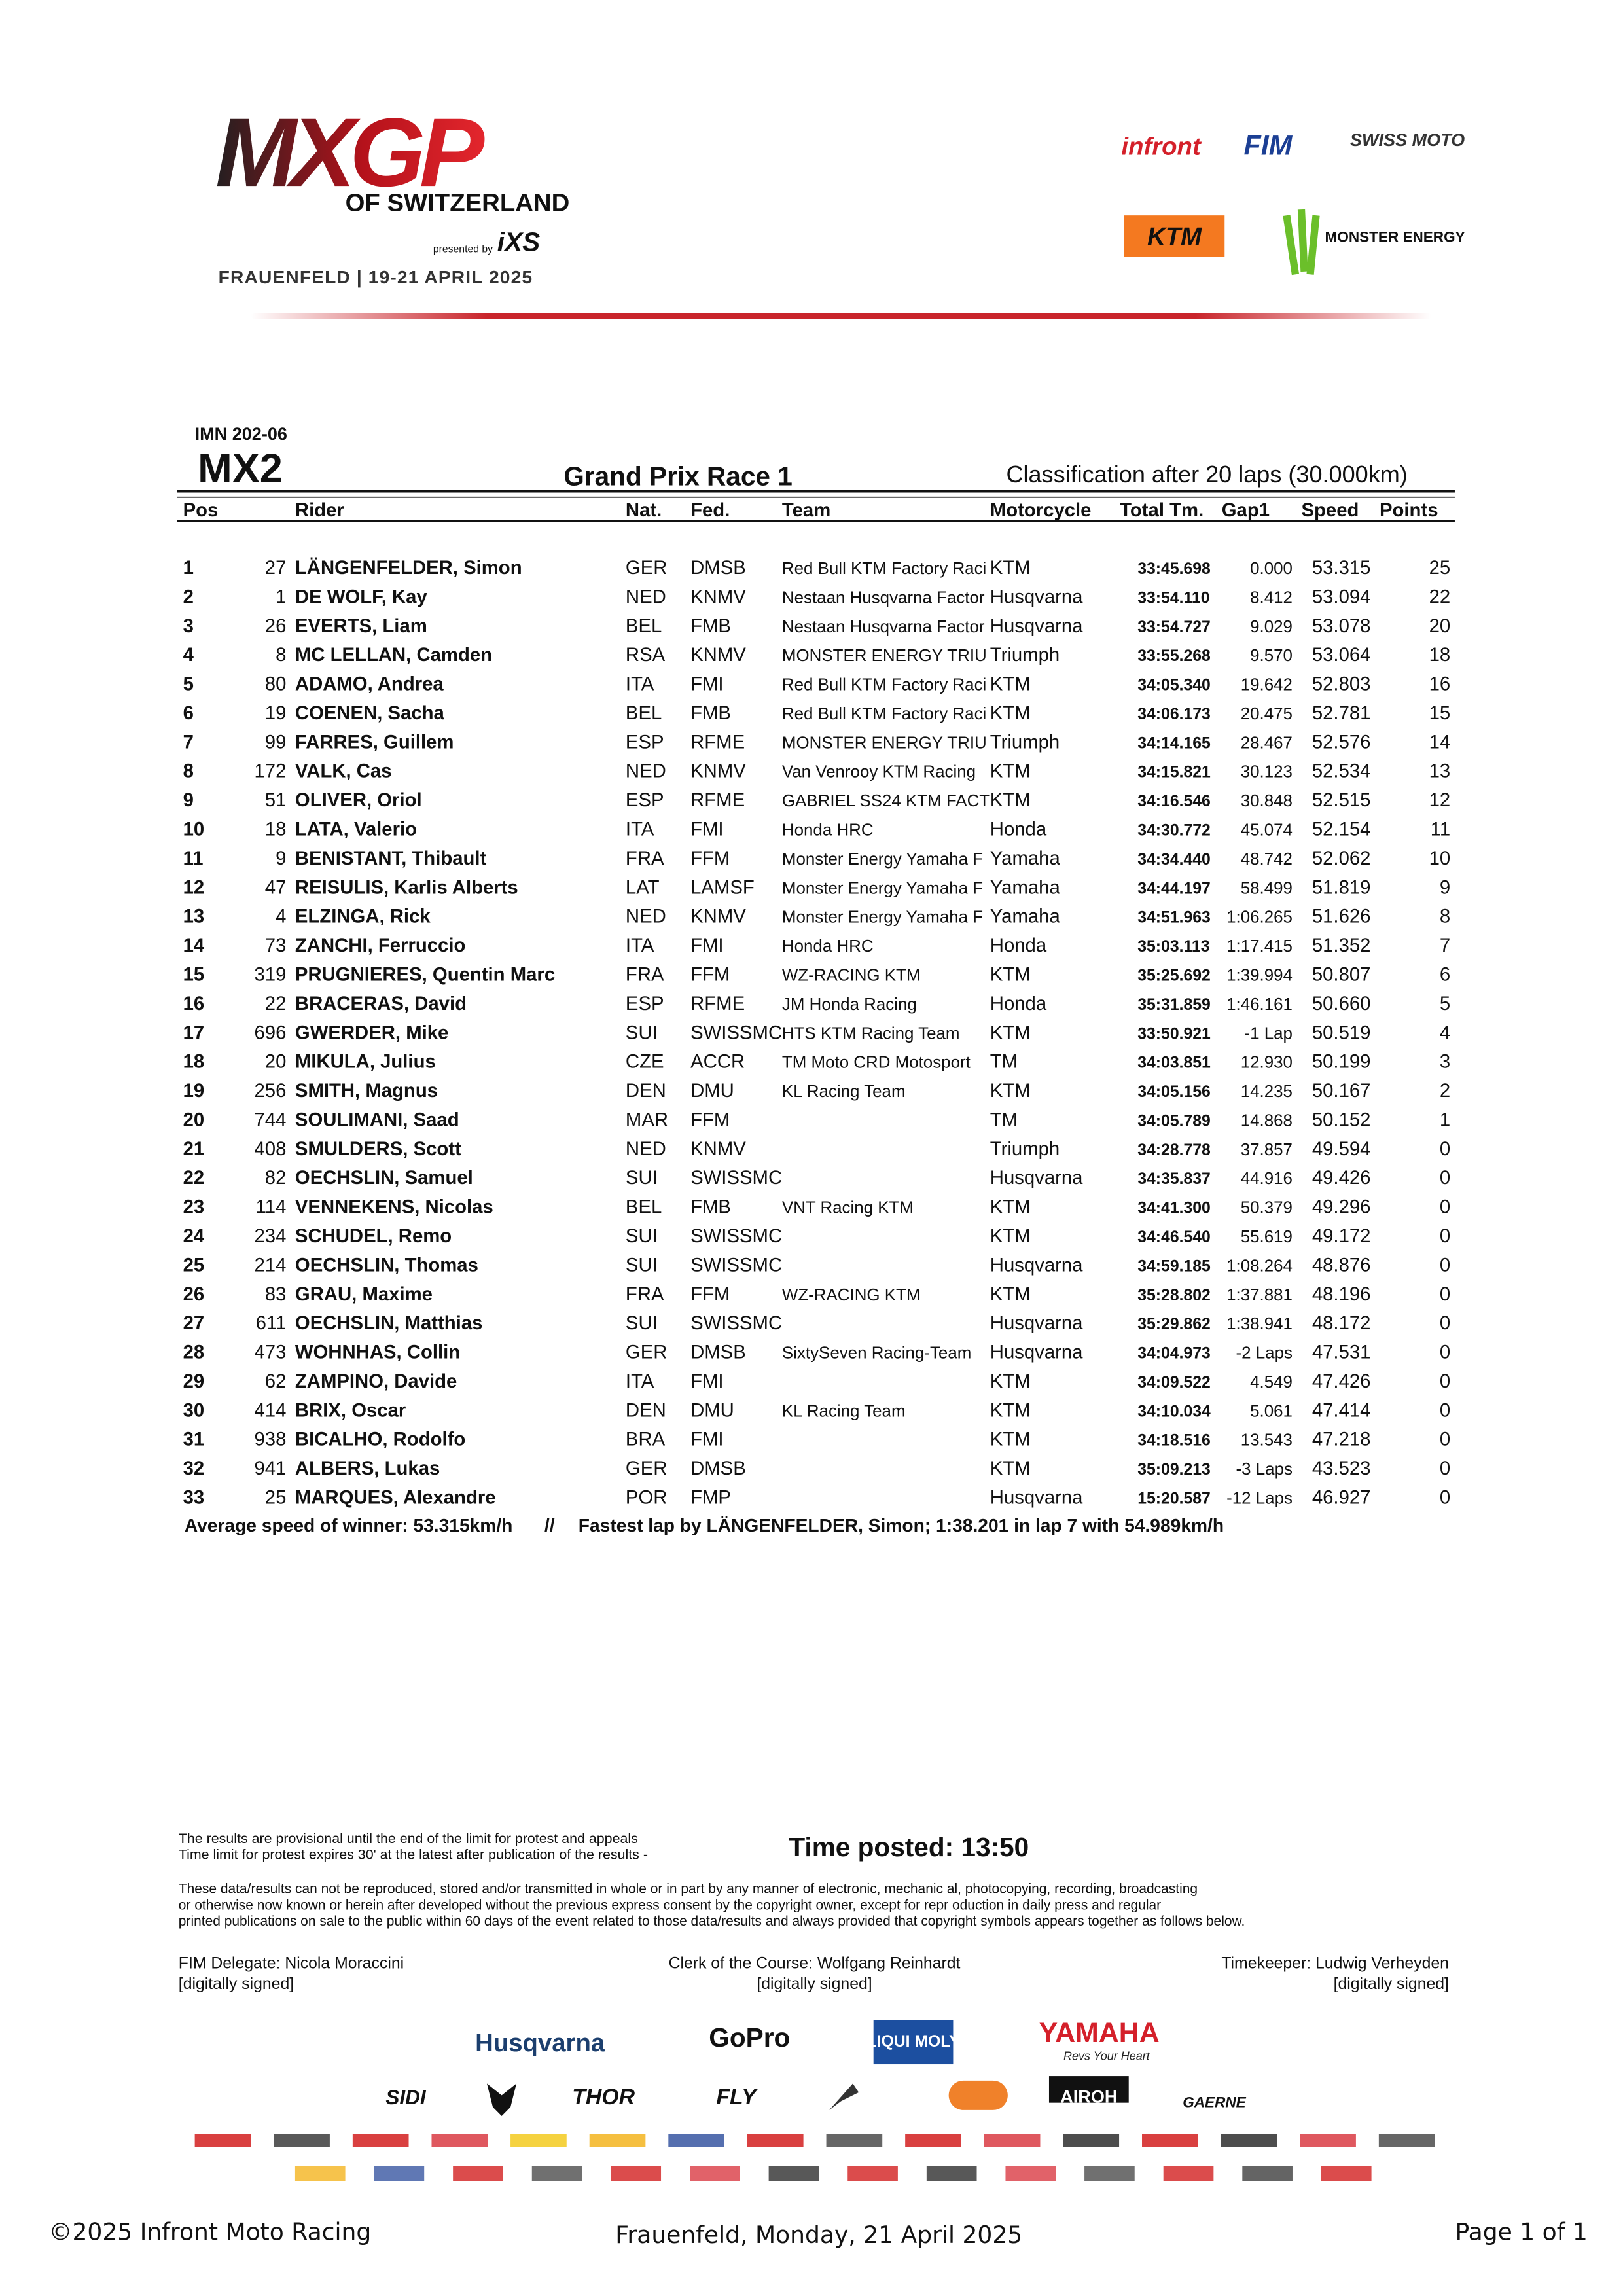 The image size is (1623, 2296). What do you see at coordinates (1174, 685) in the screenshot?
I see `total-time: 34:05.340` at bounding box center [1174, 685].